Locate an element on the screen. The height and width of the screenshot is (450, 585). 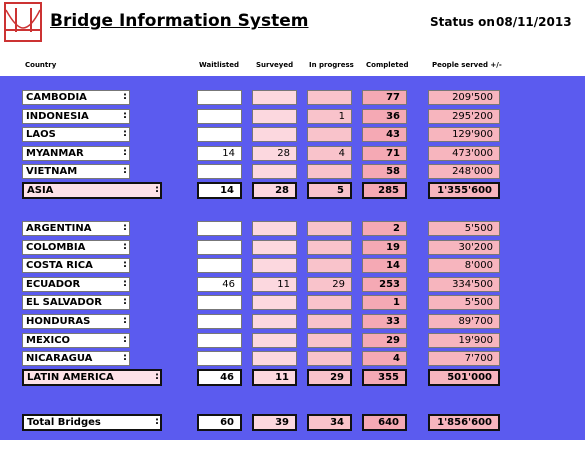
column-header: Surveyed is located at coordinates (275, 65).